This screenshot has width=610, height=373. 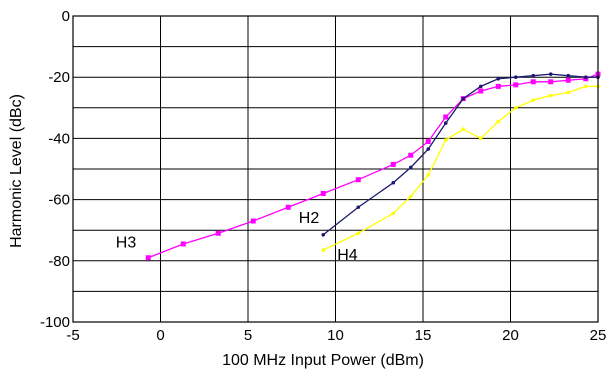 I want to click on x-tick-label: 25, so click(x=598, y=335).